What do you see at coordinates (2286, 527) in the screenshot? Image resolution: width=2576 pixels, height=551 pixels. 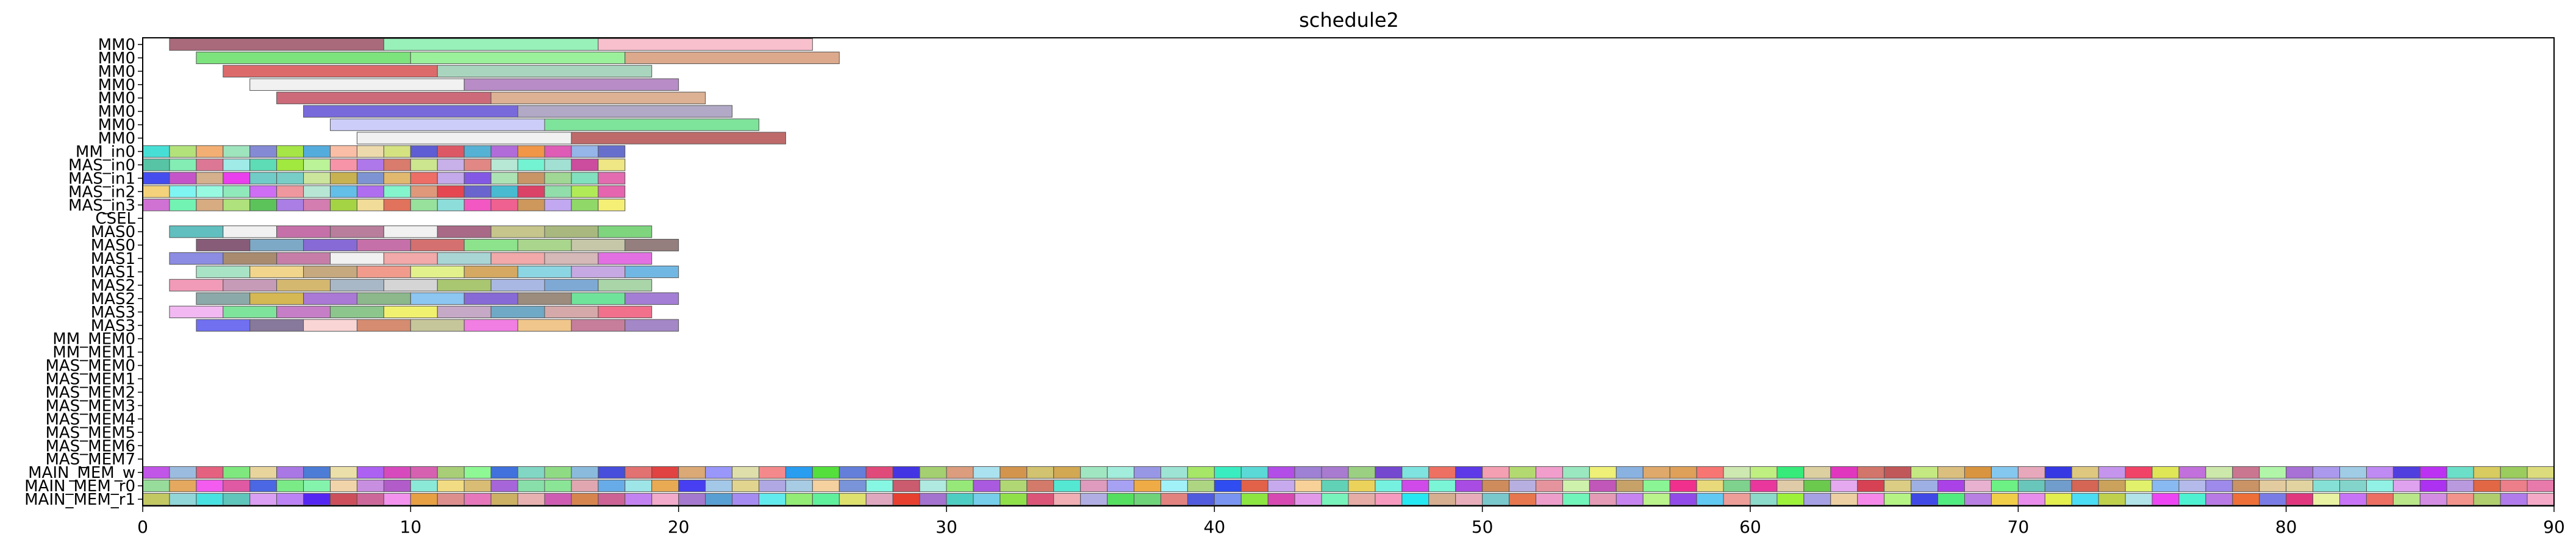 I see `x-tick-label: 80` at bounding box center [2286, 527].